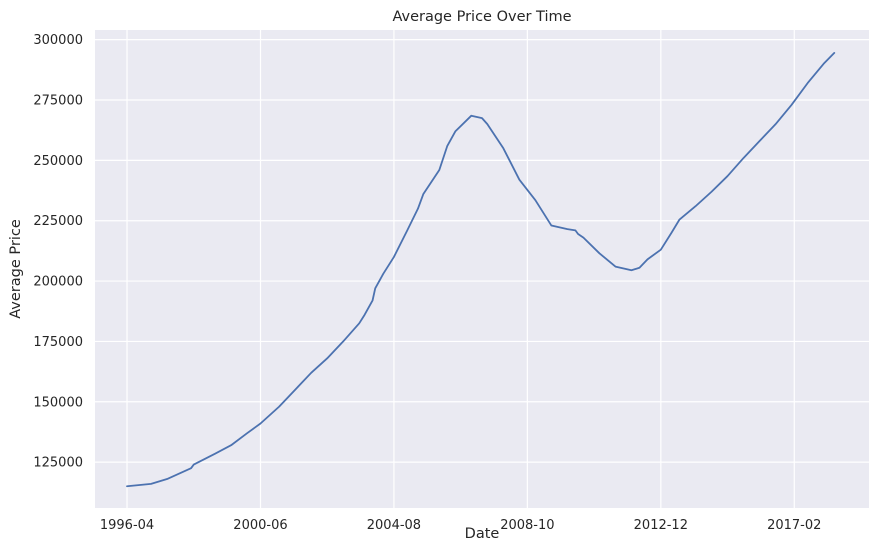 This screenshot has height=550, width=879. Describe the element at coordinates (482, 534) in the screenshot. I see `x-axis-title: Date` at that location.